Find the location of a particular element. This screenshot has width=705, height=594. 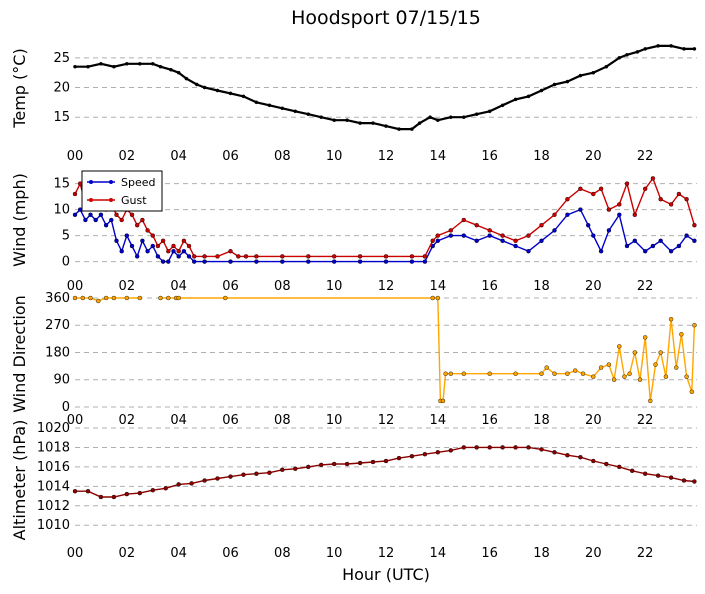

x-tick-label: 08 is located at coordinates (282, 420).